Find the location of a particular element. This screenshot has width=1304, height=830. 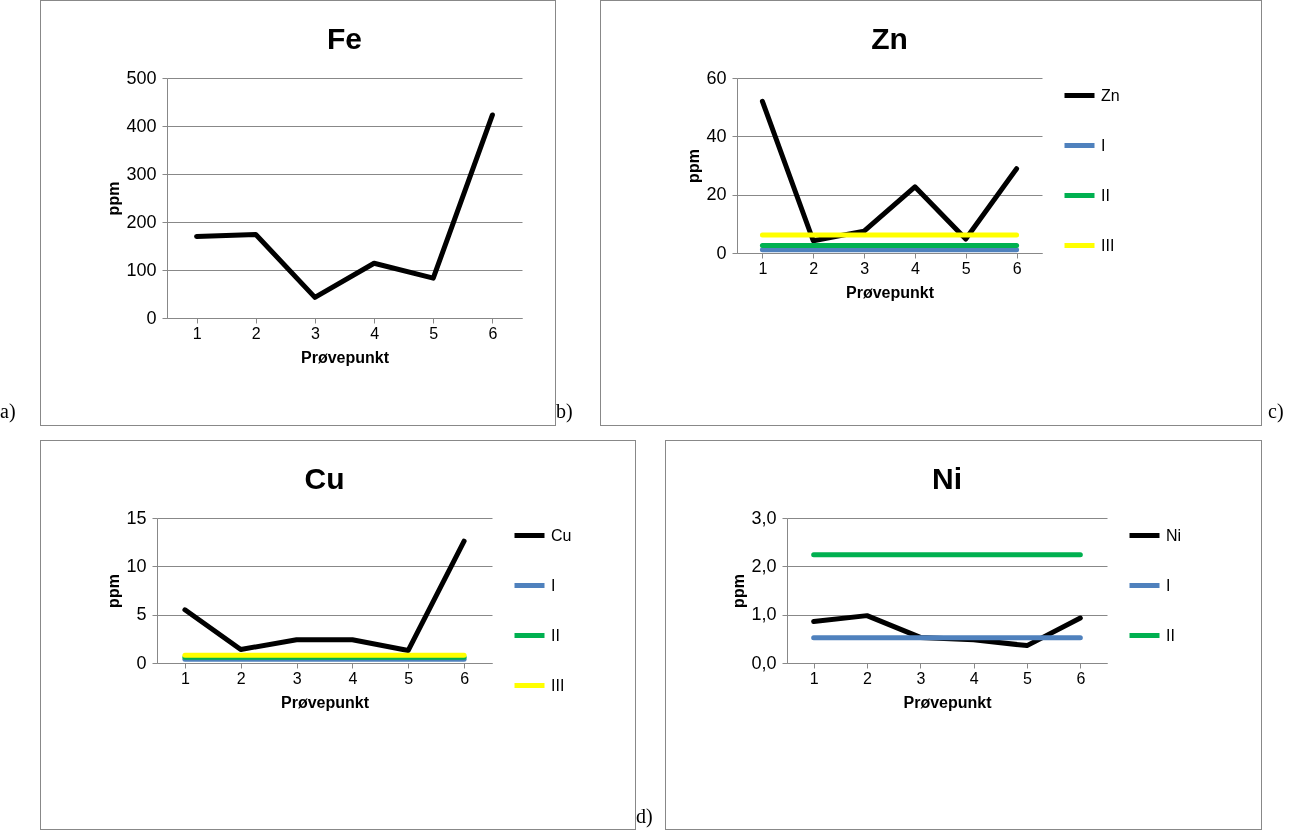

y-tick-label: 0,0 is located at coordinates (764, 662).